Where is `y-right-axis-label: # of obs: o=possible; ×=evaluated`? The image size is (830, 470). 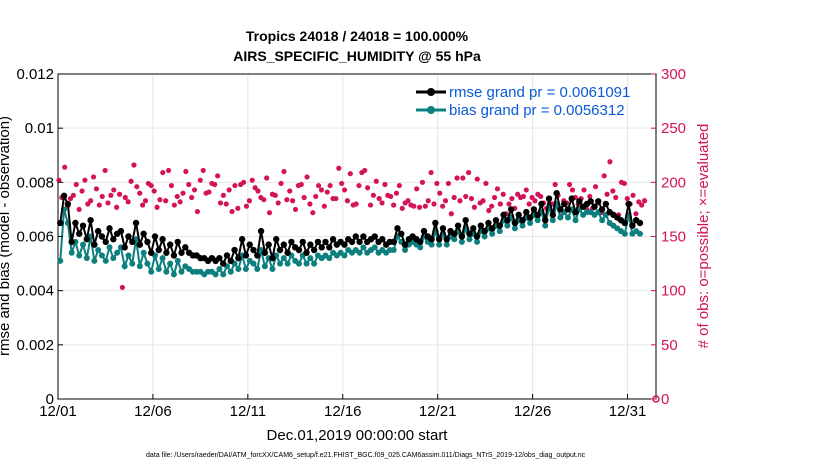 y-right-axis-label: # of obs: o=possible; ×=evaluated is located at coordinates (703, 236).